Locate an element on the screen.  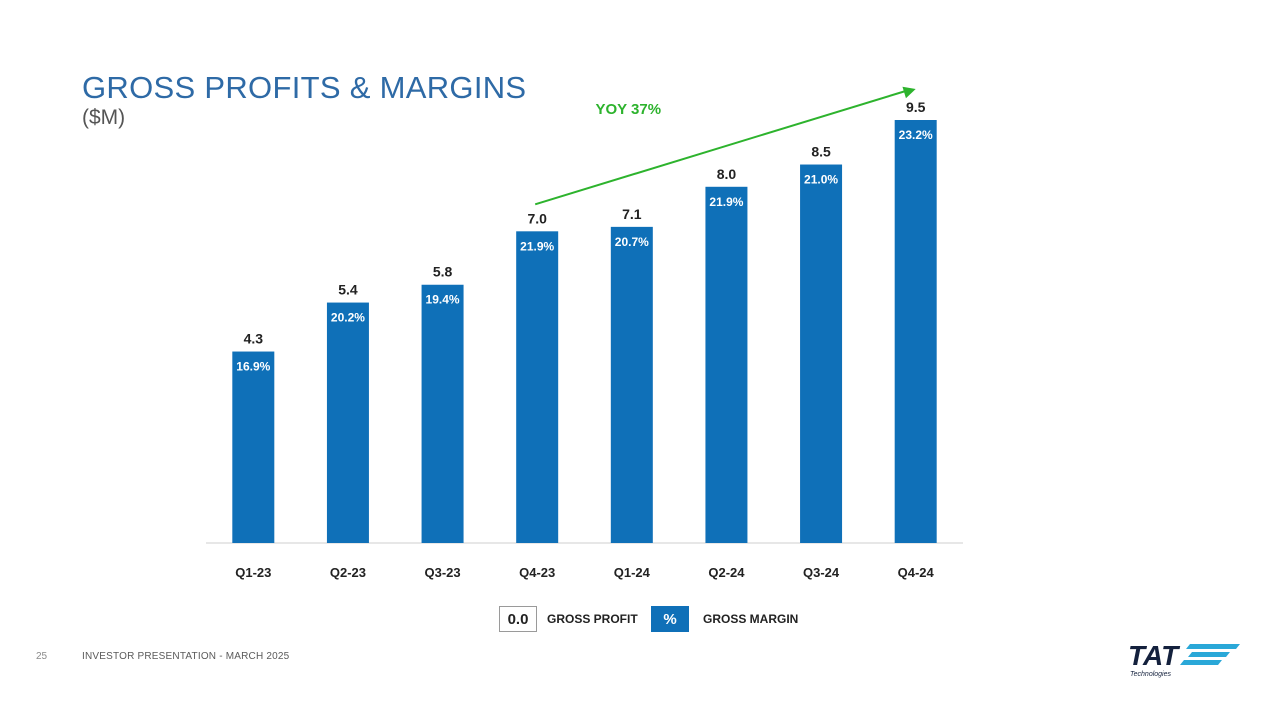
value-label-Q3-24: 8.5 is located at coordinates (821, 152).